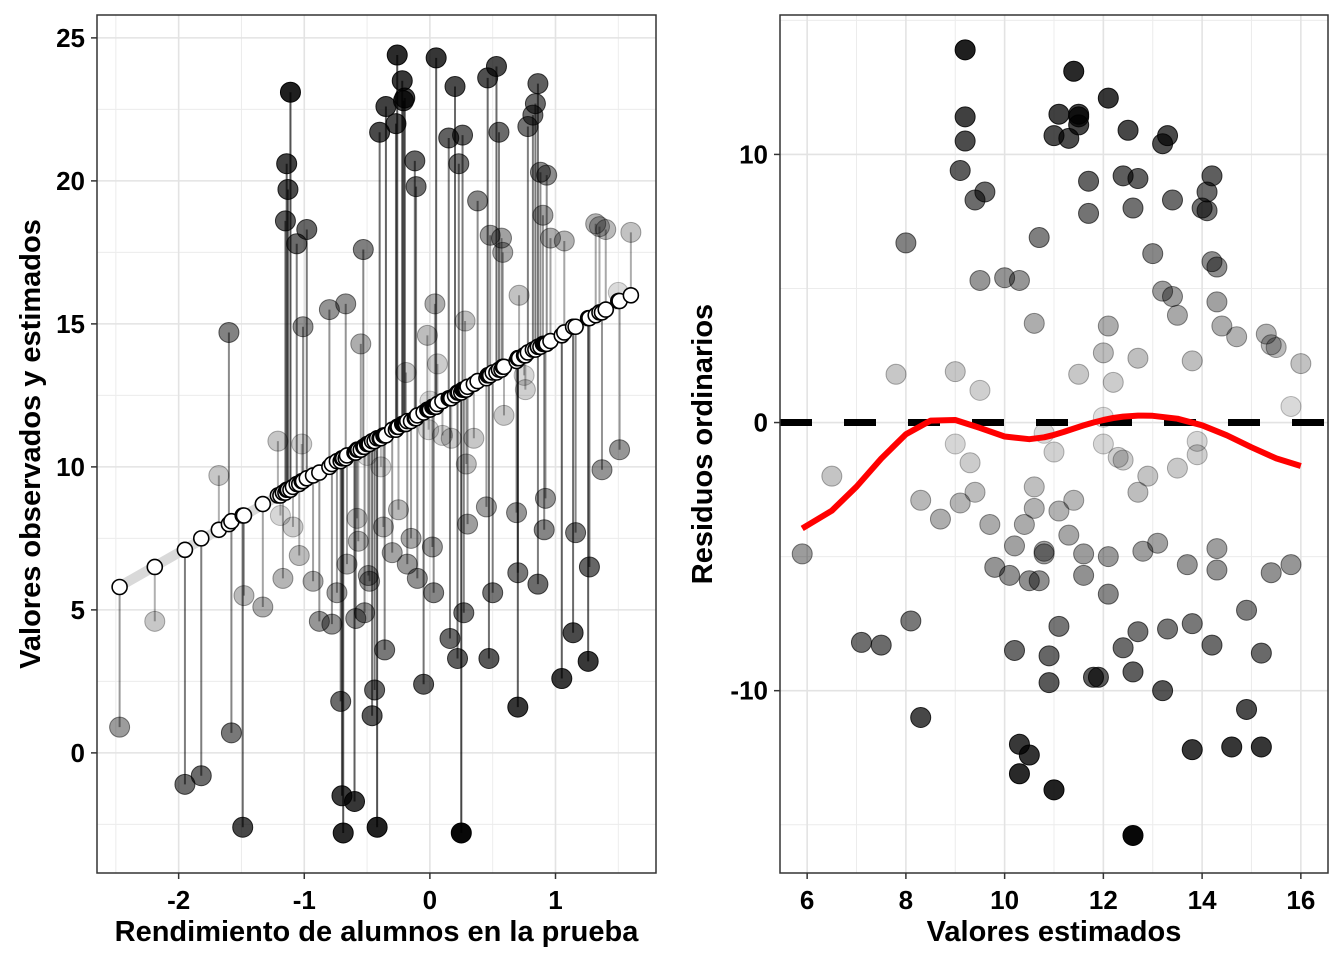 Image resolution: width=1344 pixels, height=960 pixels. What do you see at coordinates (70, 181) in the screenshot?
I see `y-tick-label: 20` at bounding box center [70, 181].